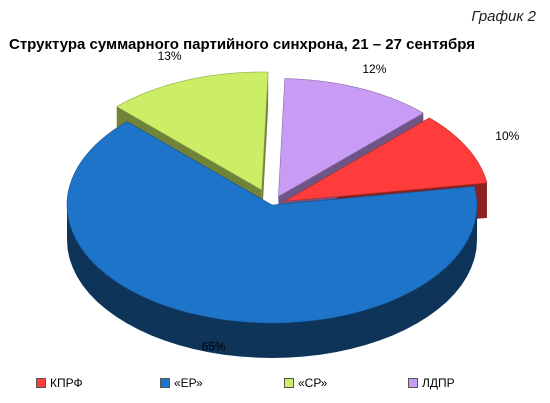  I want to click on legend-swatch-er, so click(165, 383).